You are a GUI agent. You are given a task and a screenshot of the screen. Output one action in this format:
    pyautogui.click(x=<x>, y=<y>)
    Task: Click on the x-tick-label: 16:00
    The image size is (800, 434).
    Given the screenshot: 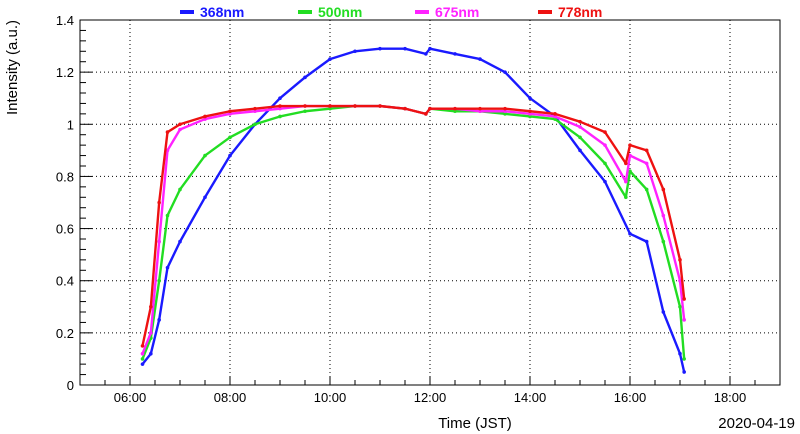 What is the action you would take?
    pyautogui.click(x=630, y=397)
    